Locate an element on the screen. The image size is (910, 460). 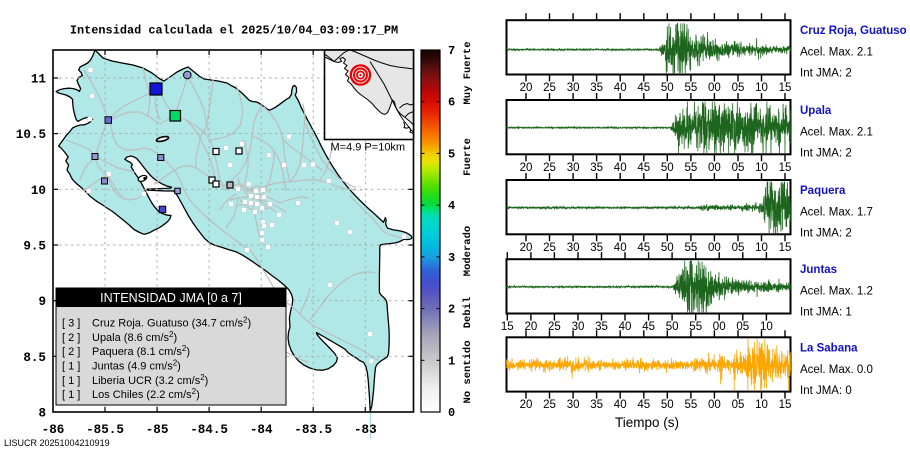
svg-text: Juntas is located at coordinates (818, 270).